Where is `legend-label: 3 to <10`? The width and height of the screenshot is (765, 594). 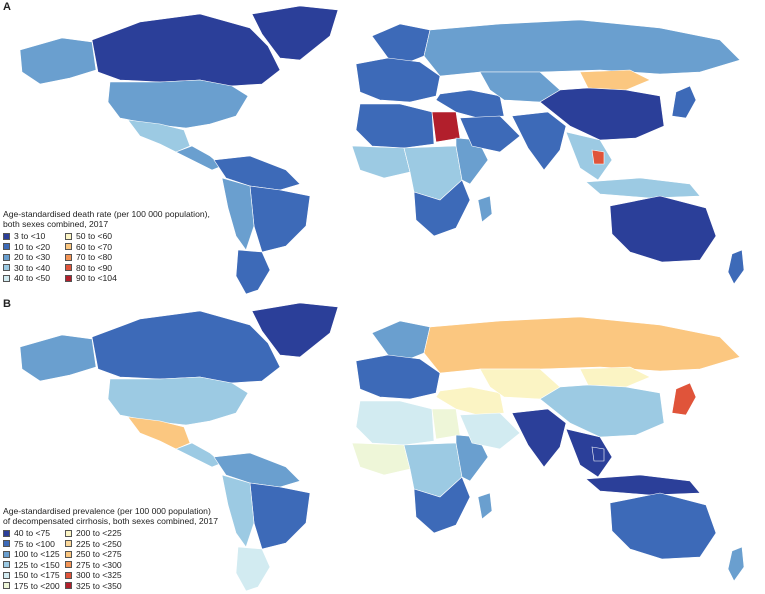 legend-label: 3 to <10 is located at coordinates (30, 236).